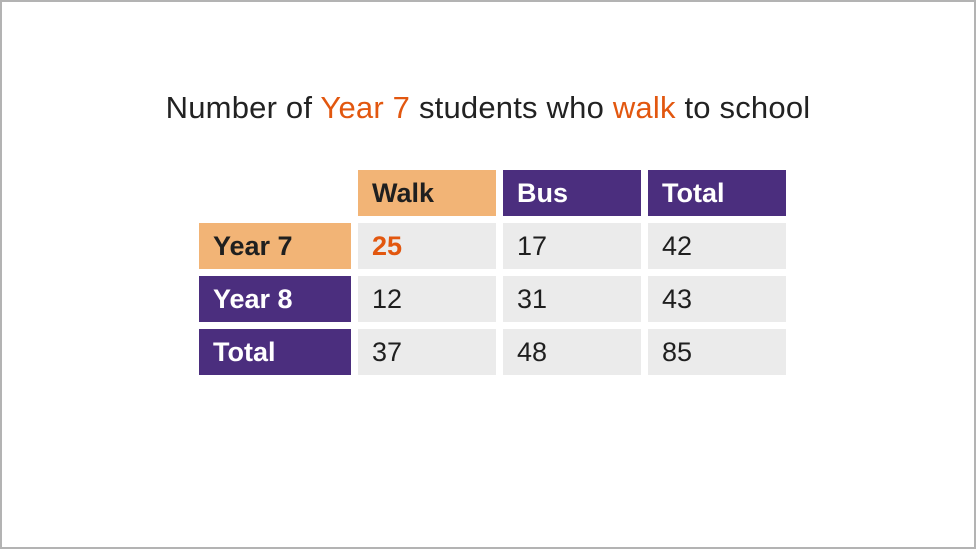 The height and width of the screenshot is (549, 976). I want to click on cell-year8-total: 43, so click(717, 299).